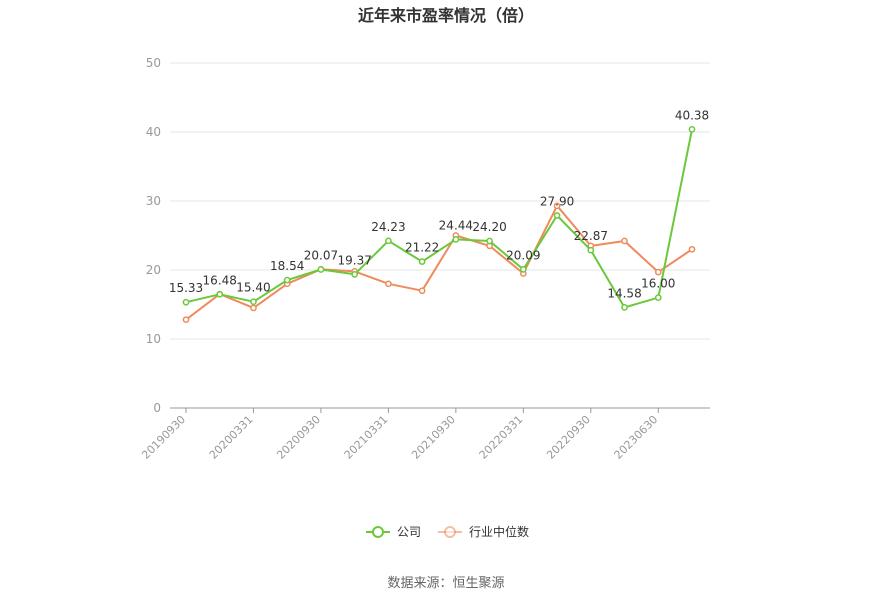  I want to click on y-tick-label: 20, so click(153, 270).